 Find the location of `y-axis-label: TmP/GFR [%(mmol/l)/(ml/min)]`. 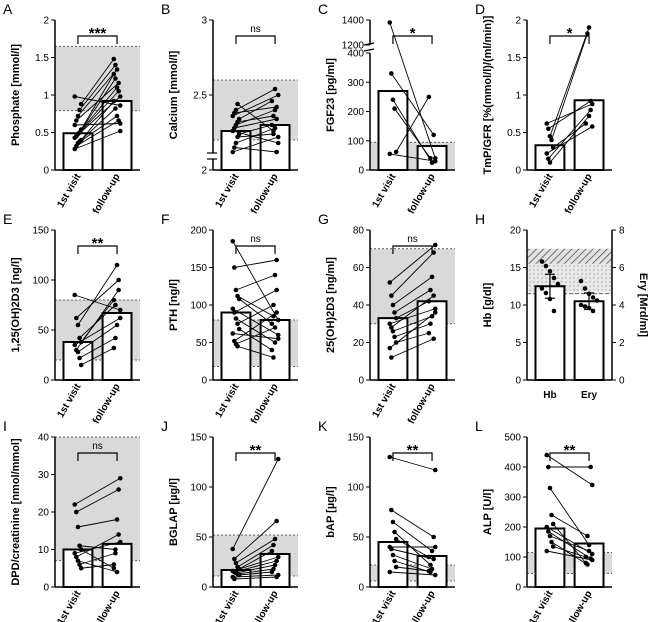

y-axis-label: TmP/GFR [%(mmol/l)/(ml/min)] is located at coordinates (488, 94).